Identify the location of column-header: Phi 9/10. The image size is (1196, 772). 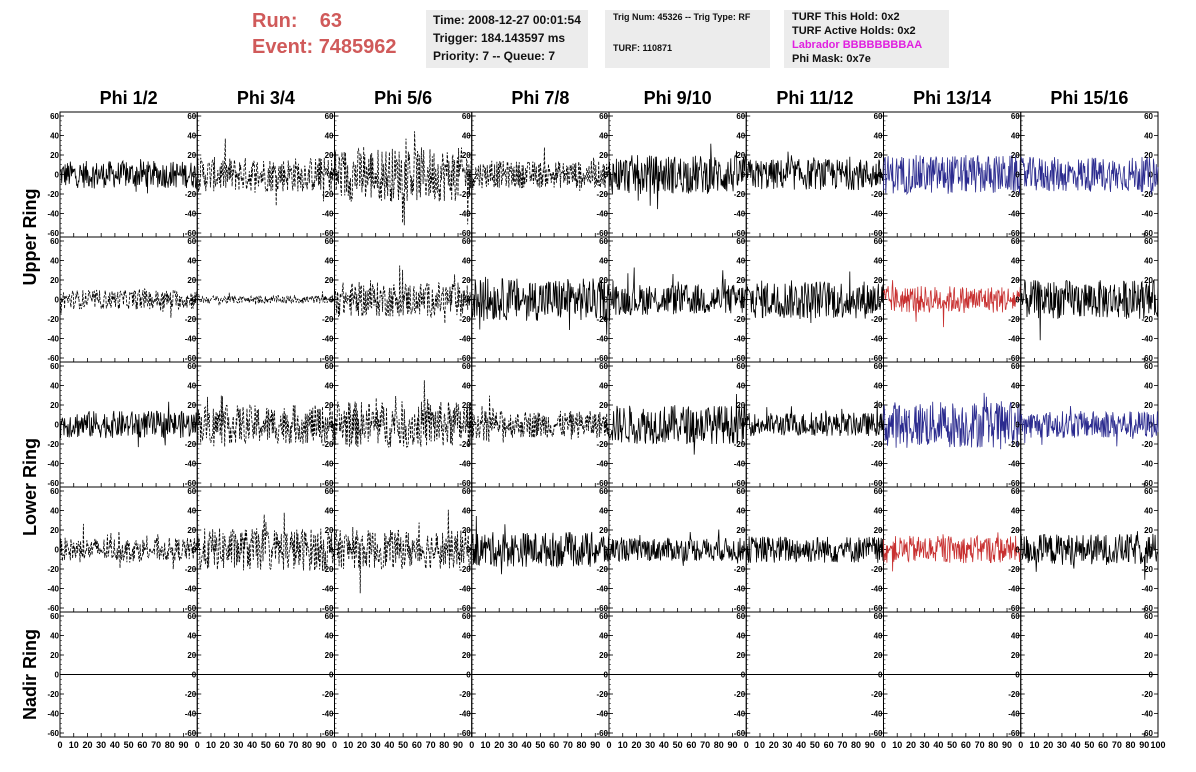
(678, 98).